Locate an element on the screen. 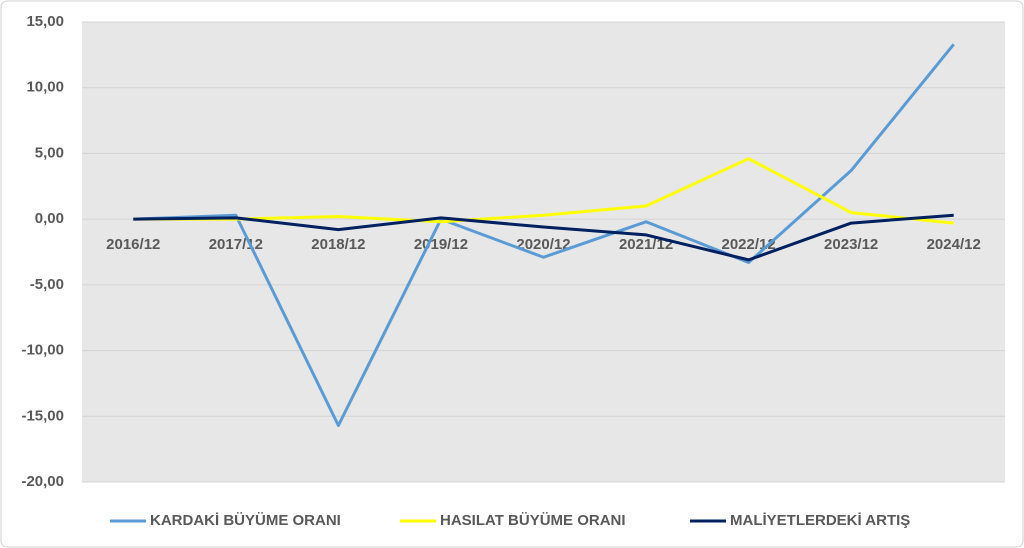 The image size is (1024, 548). y-tick-label: -15,00 is located at coordinates (42, 415).